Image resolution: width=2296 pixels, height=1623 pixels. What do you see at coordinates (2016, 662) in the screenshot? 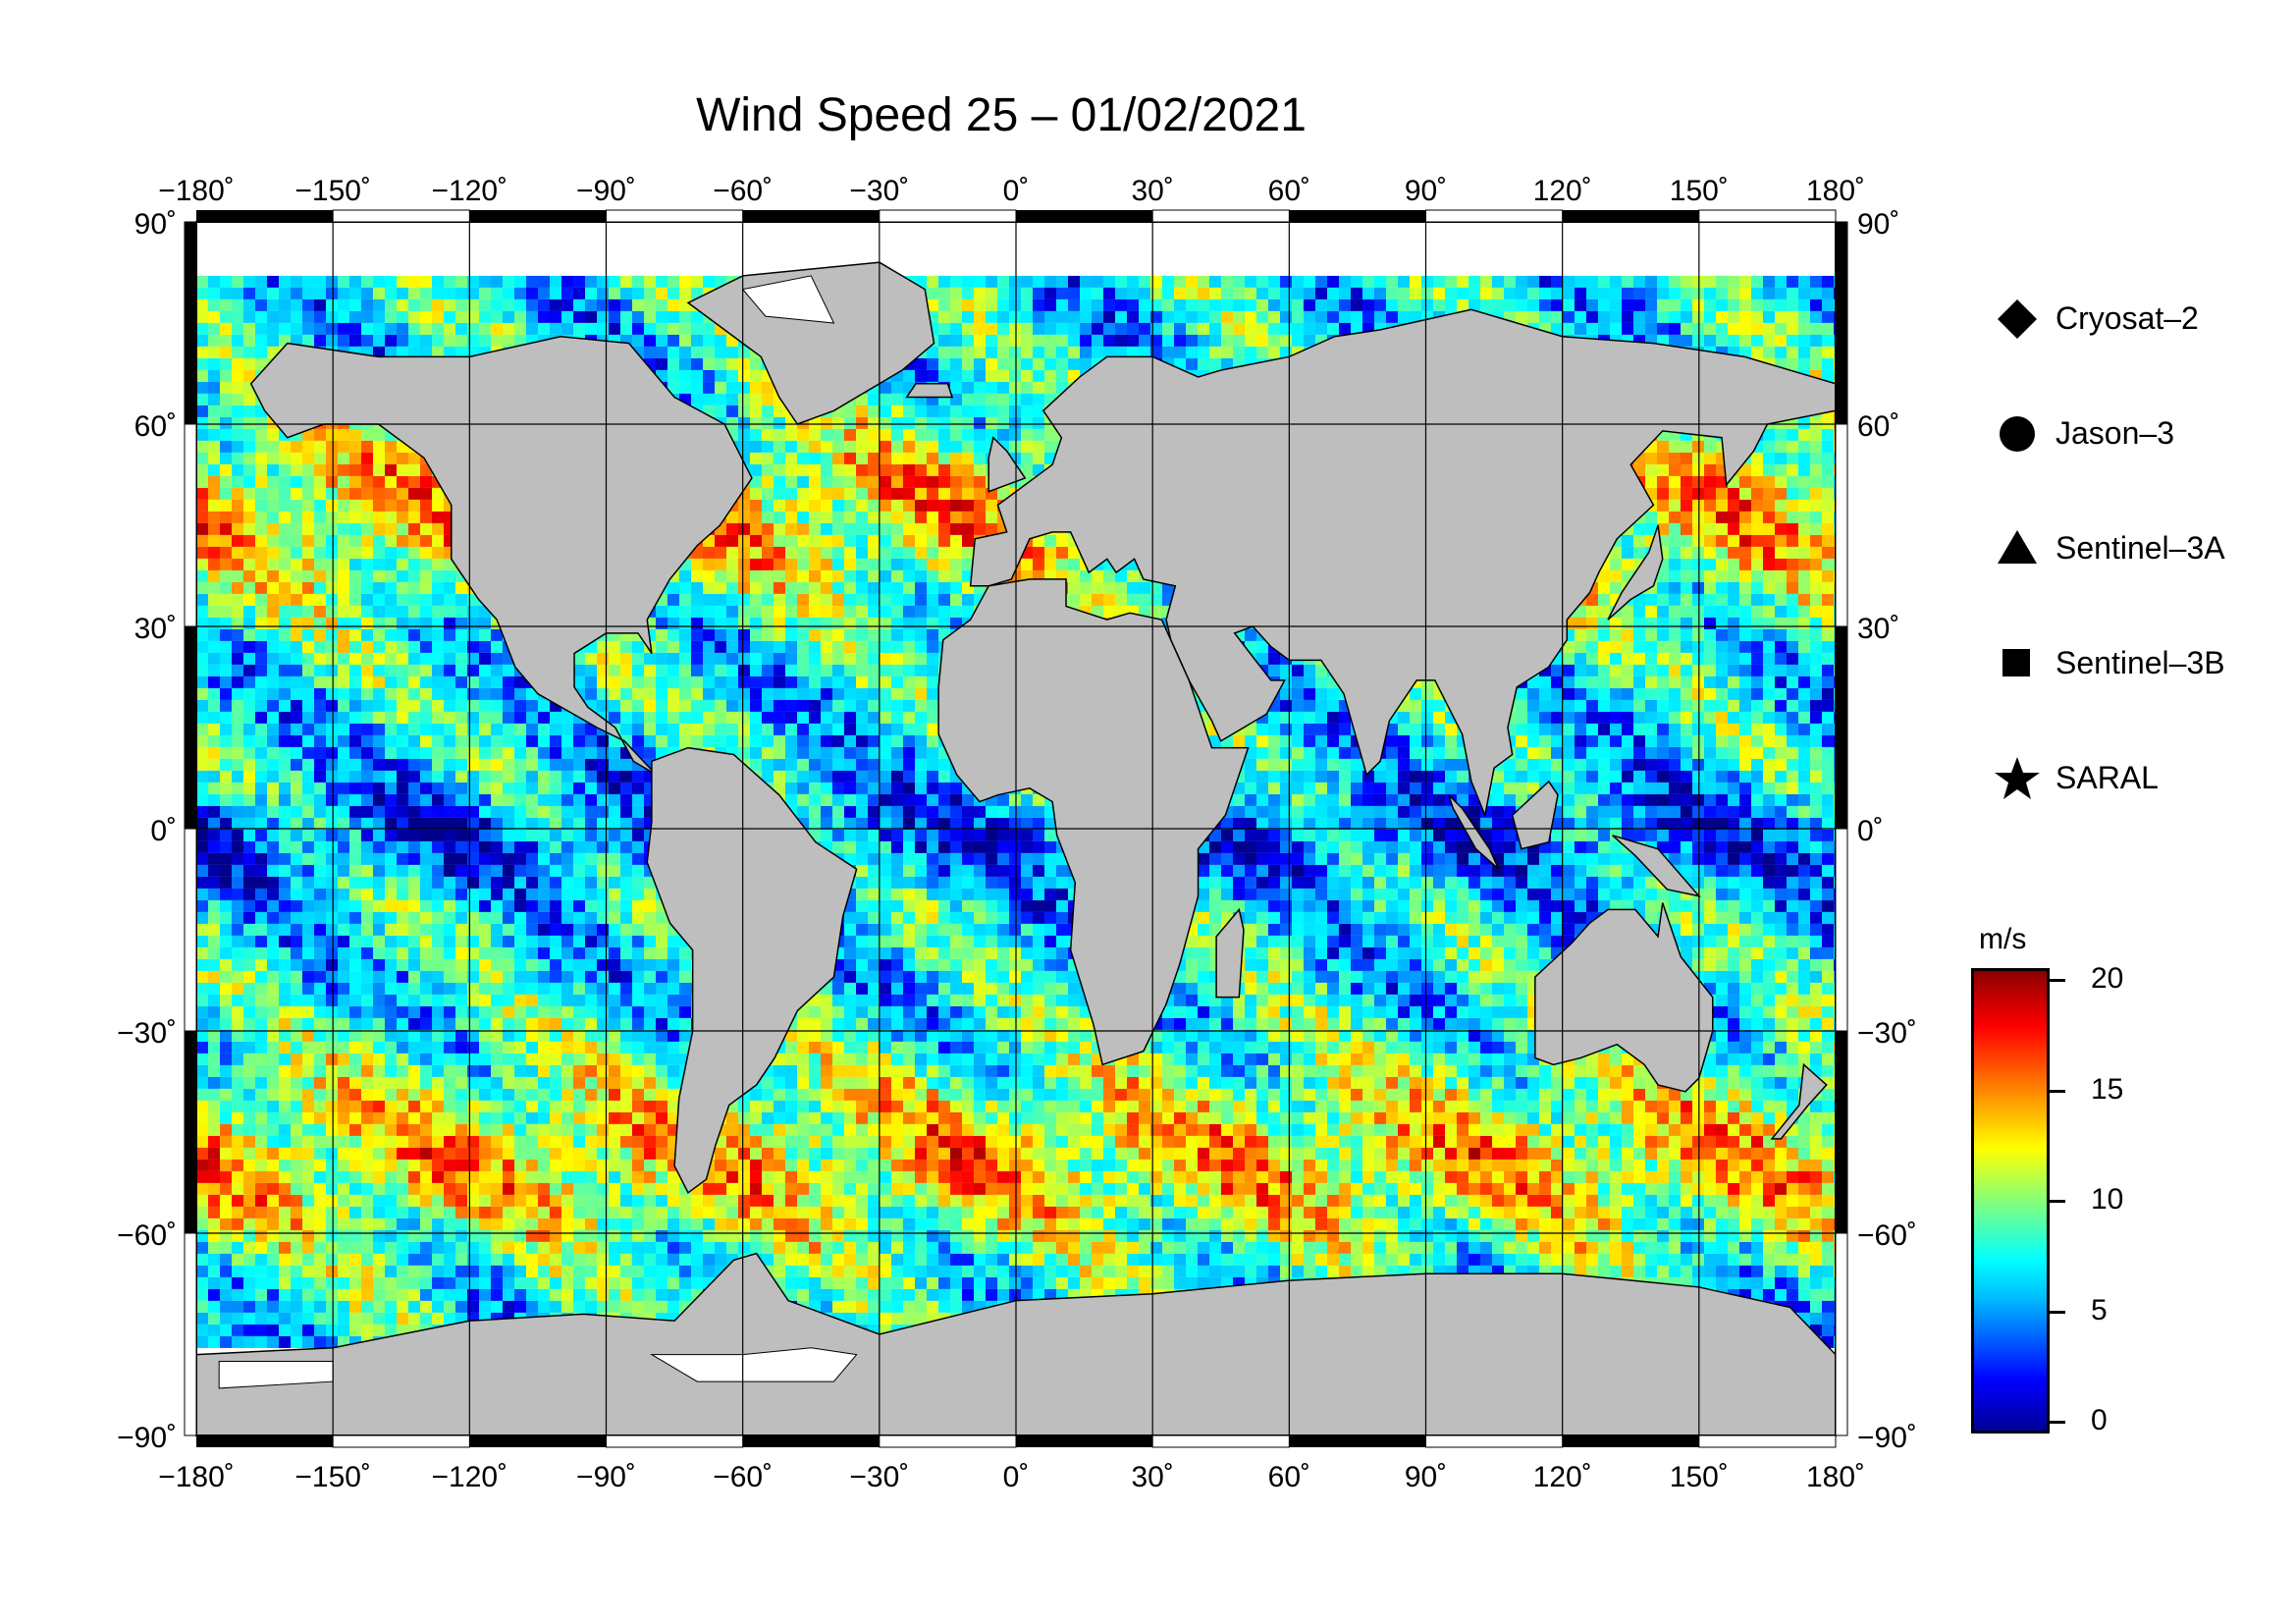
I see `square-icon` at bounding box center [2016, 662].